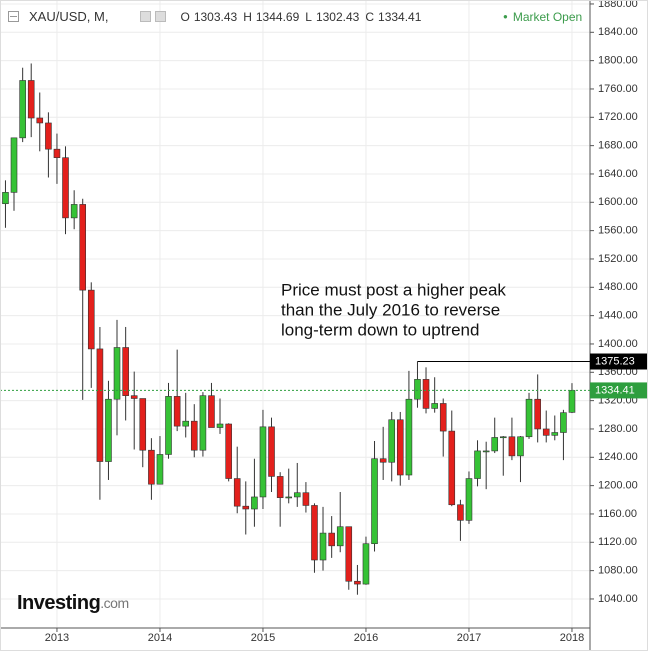 The height and width of the screenshot is (651, 648). I want to click on y-tick-label: 1400.00, so click(618, 344).